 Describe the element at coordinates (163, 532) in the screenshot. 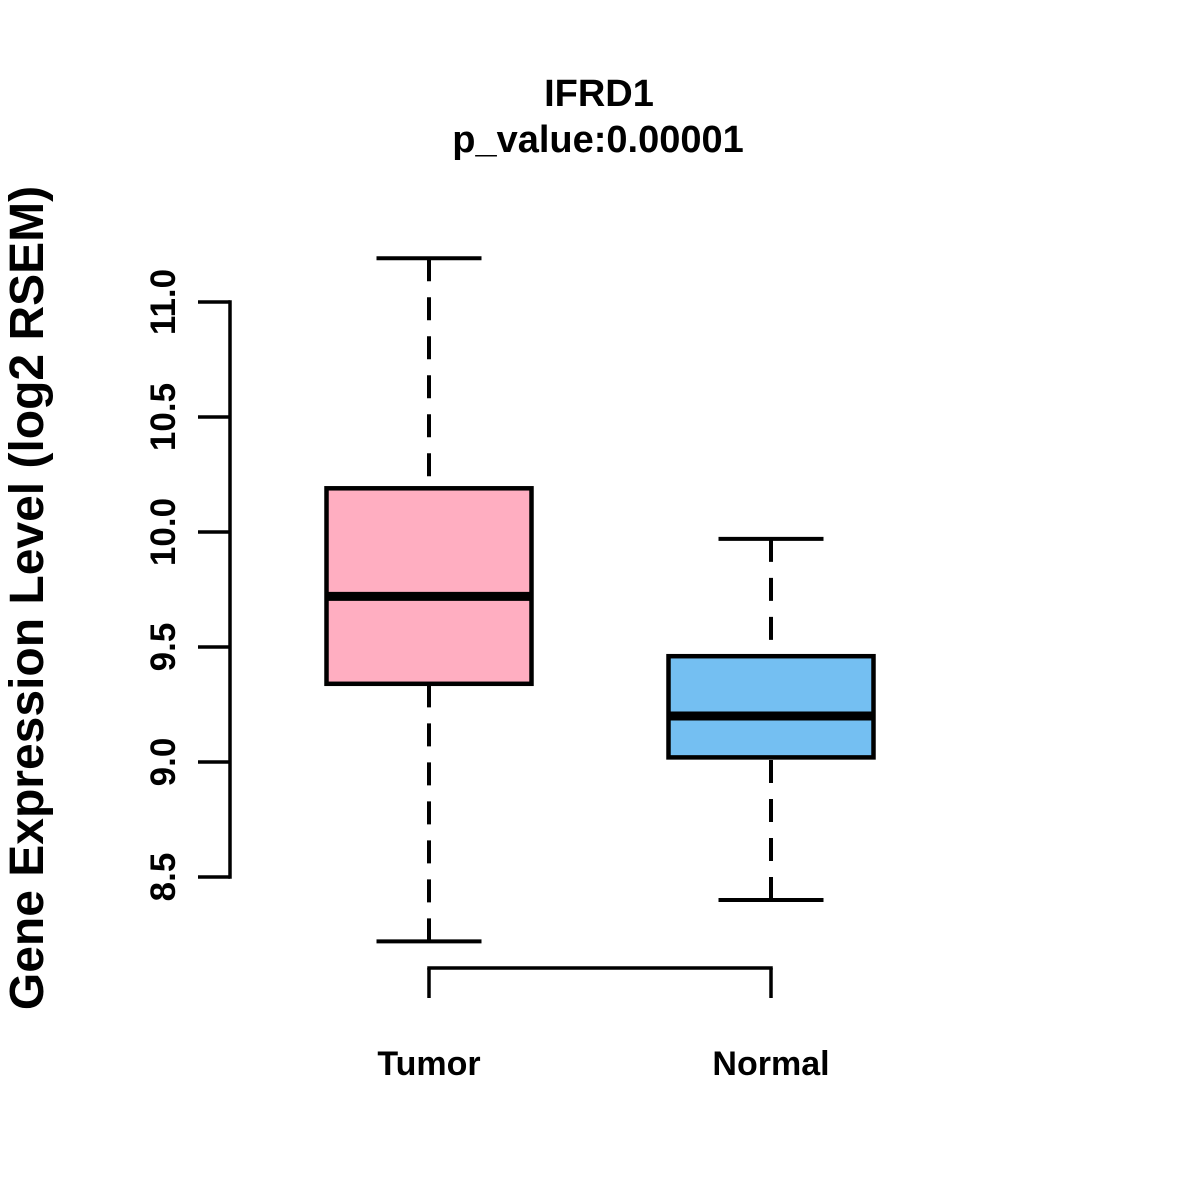

I see `y-axis-tick-label: 10.0` at that location.